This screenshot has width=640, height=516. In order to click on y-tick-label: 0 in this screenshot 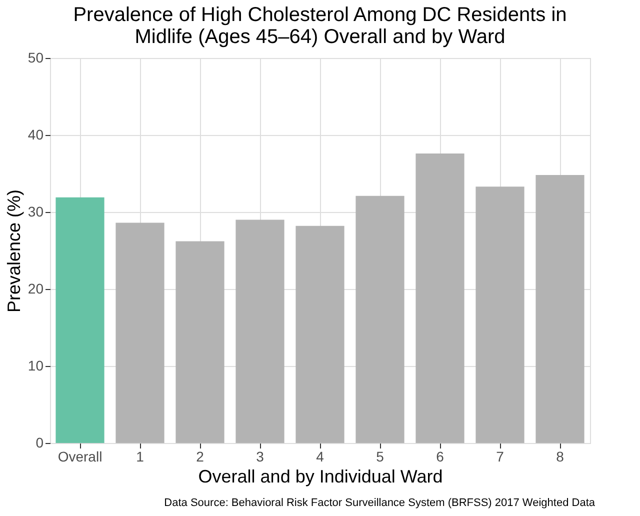, I will do `click(40, 442)`.